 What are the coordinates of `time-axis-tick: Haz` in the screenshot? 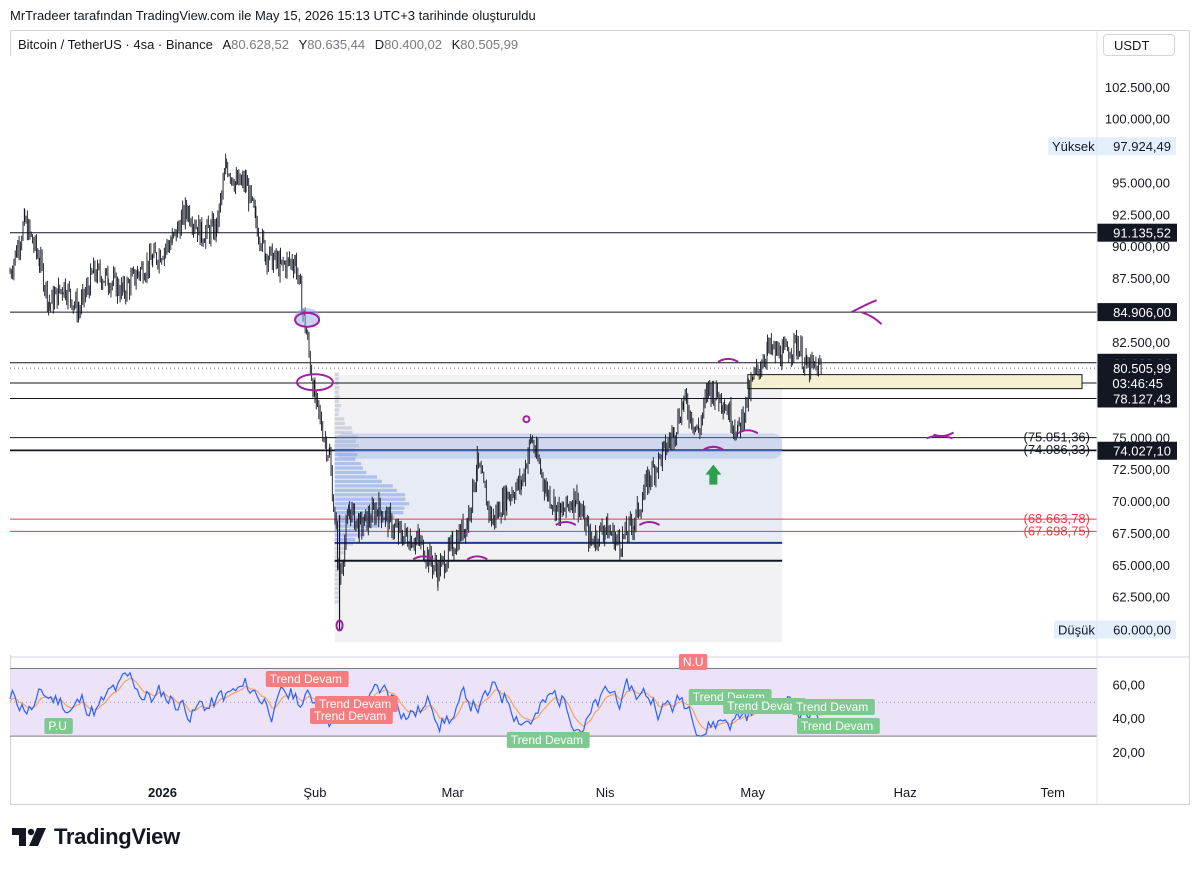 It's located at (905, 792).